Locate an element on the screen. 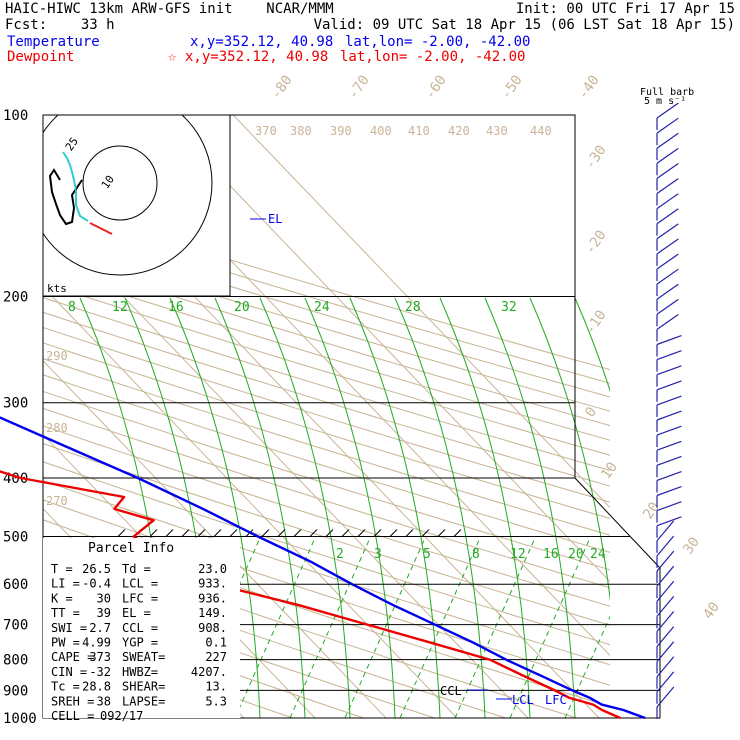  legend-dewpoint-star-icon: ☆ is located at coordinates (172, 57).